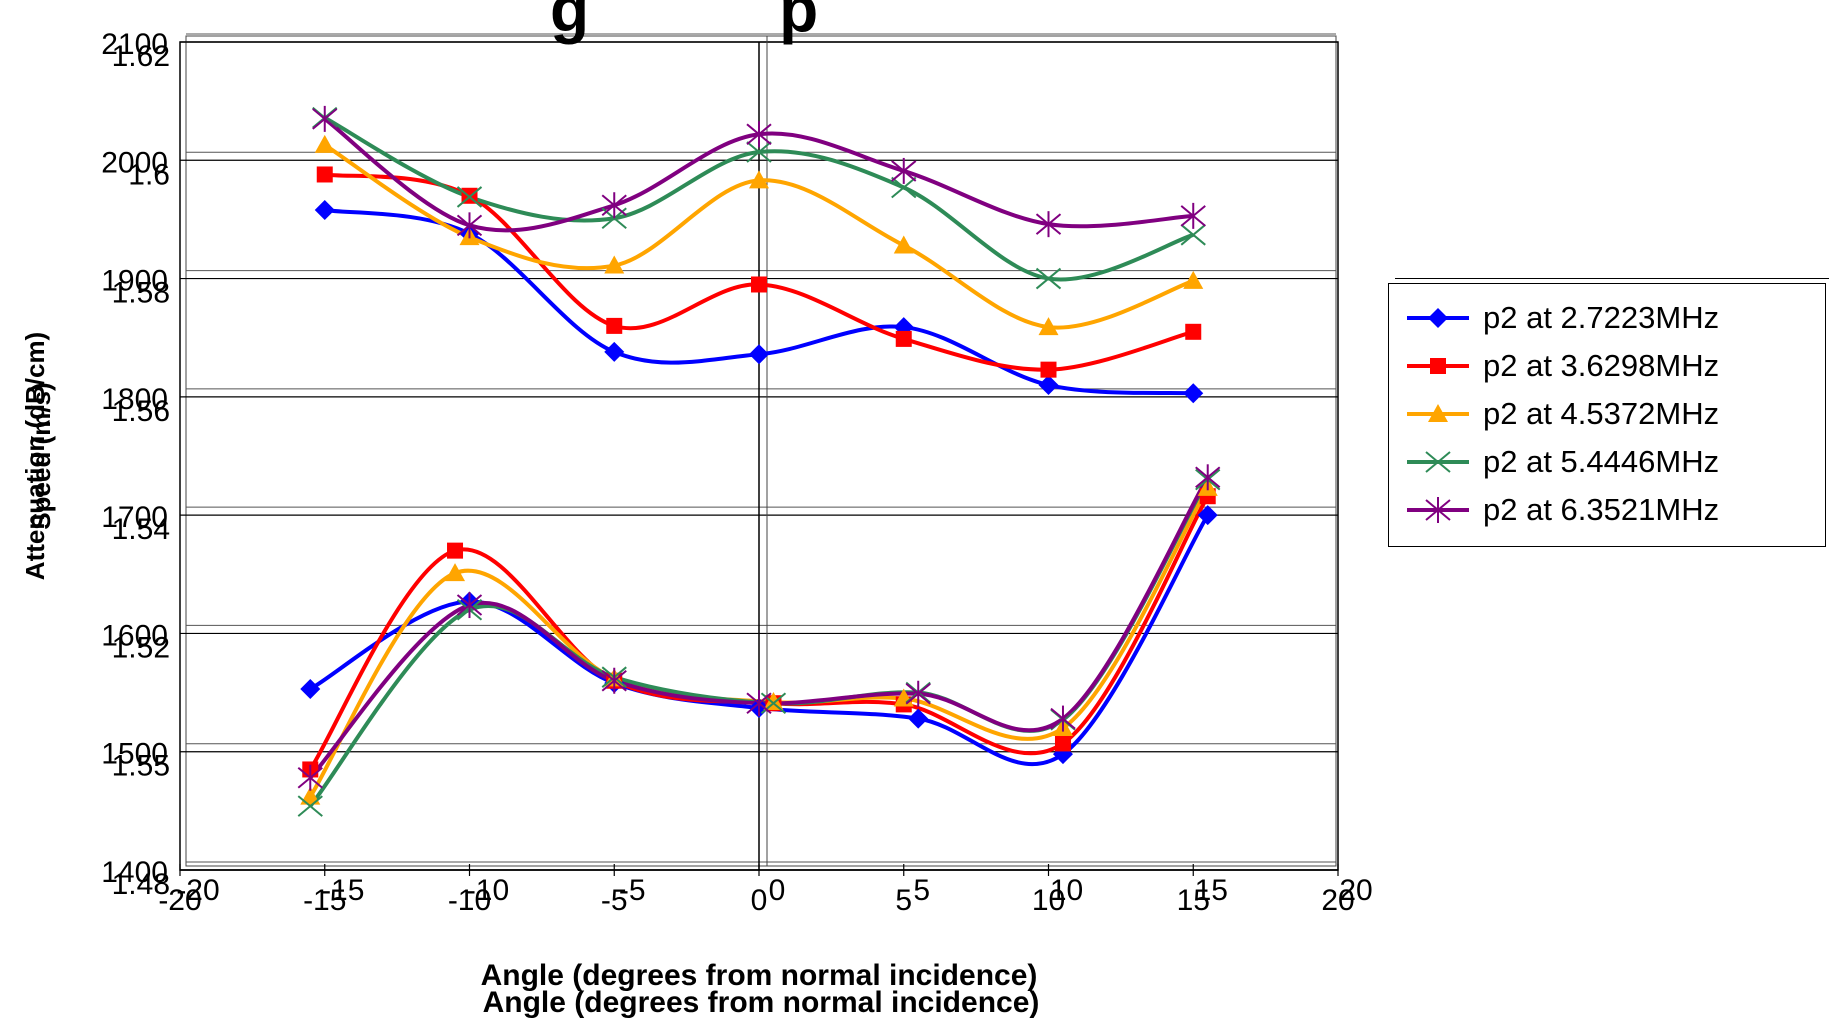  What do you see at coordinates (1066, 890) in the screenshot?
I see `x-tick-label-overlap: 10` at bounding box center [1066, 890].